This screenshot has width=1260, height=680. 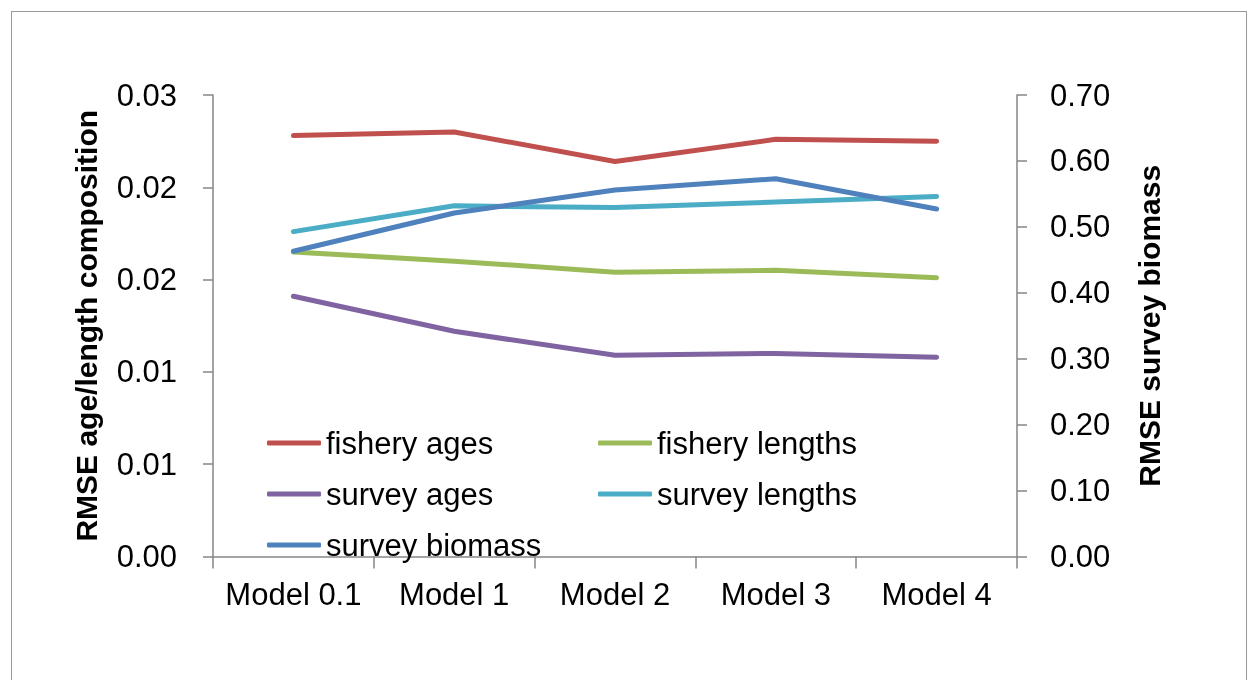 I want to click on y-tick-label: 0.03, so click(x=146, y=95).